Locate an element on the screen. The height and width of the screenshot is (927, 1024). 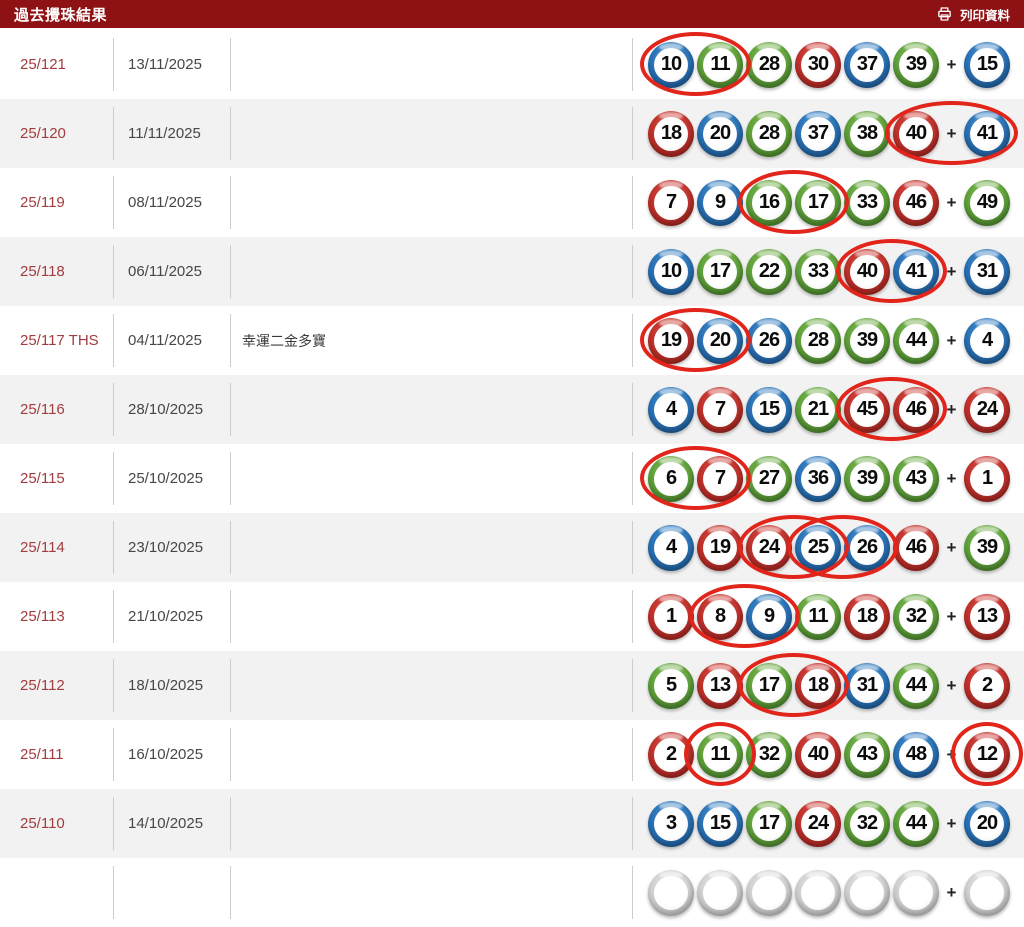
ball-number: 40 is located at coordinates (916, 133).